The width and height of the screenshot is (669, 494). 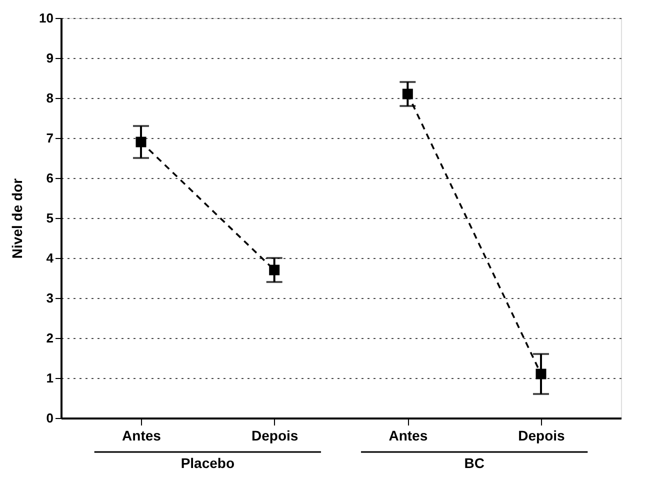 What do you see at coordinates (17, 218) in the screenshot?
I see `y-axis-title: Nivel de dor` at bounding box center [17, 218].